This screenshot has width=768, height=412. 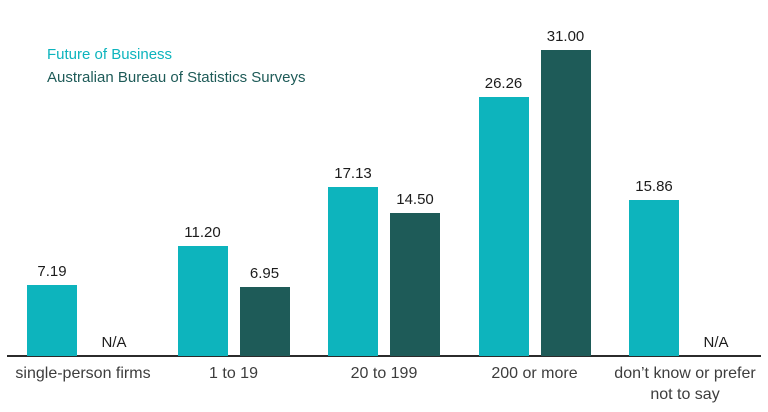 I want to click on value-label: 15.86, so click(x=654, y=186).